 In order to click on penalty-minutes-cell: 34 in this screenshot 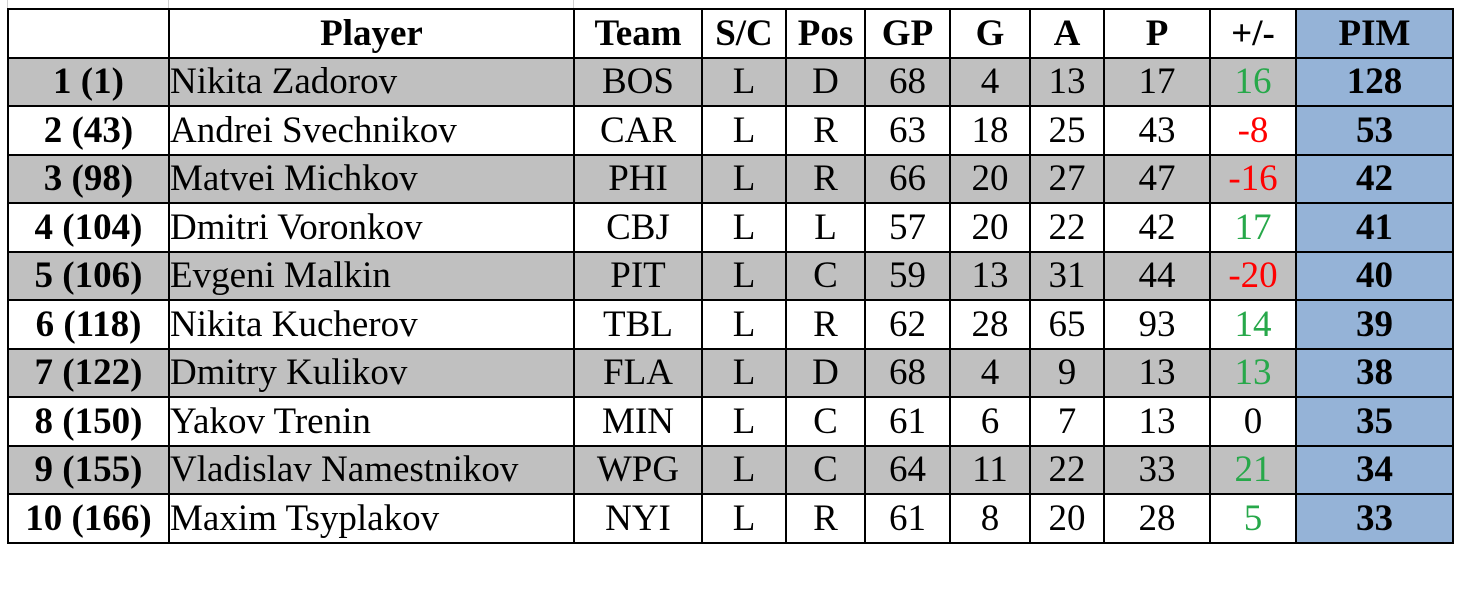, I will do `click(1374, 469)`.